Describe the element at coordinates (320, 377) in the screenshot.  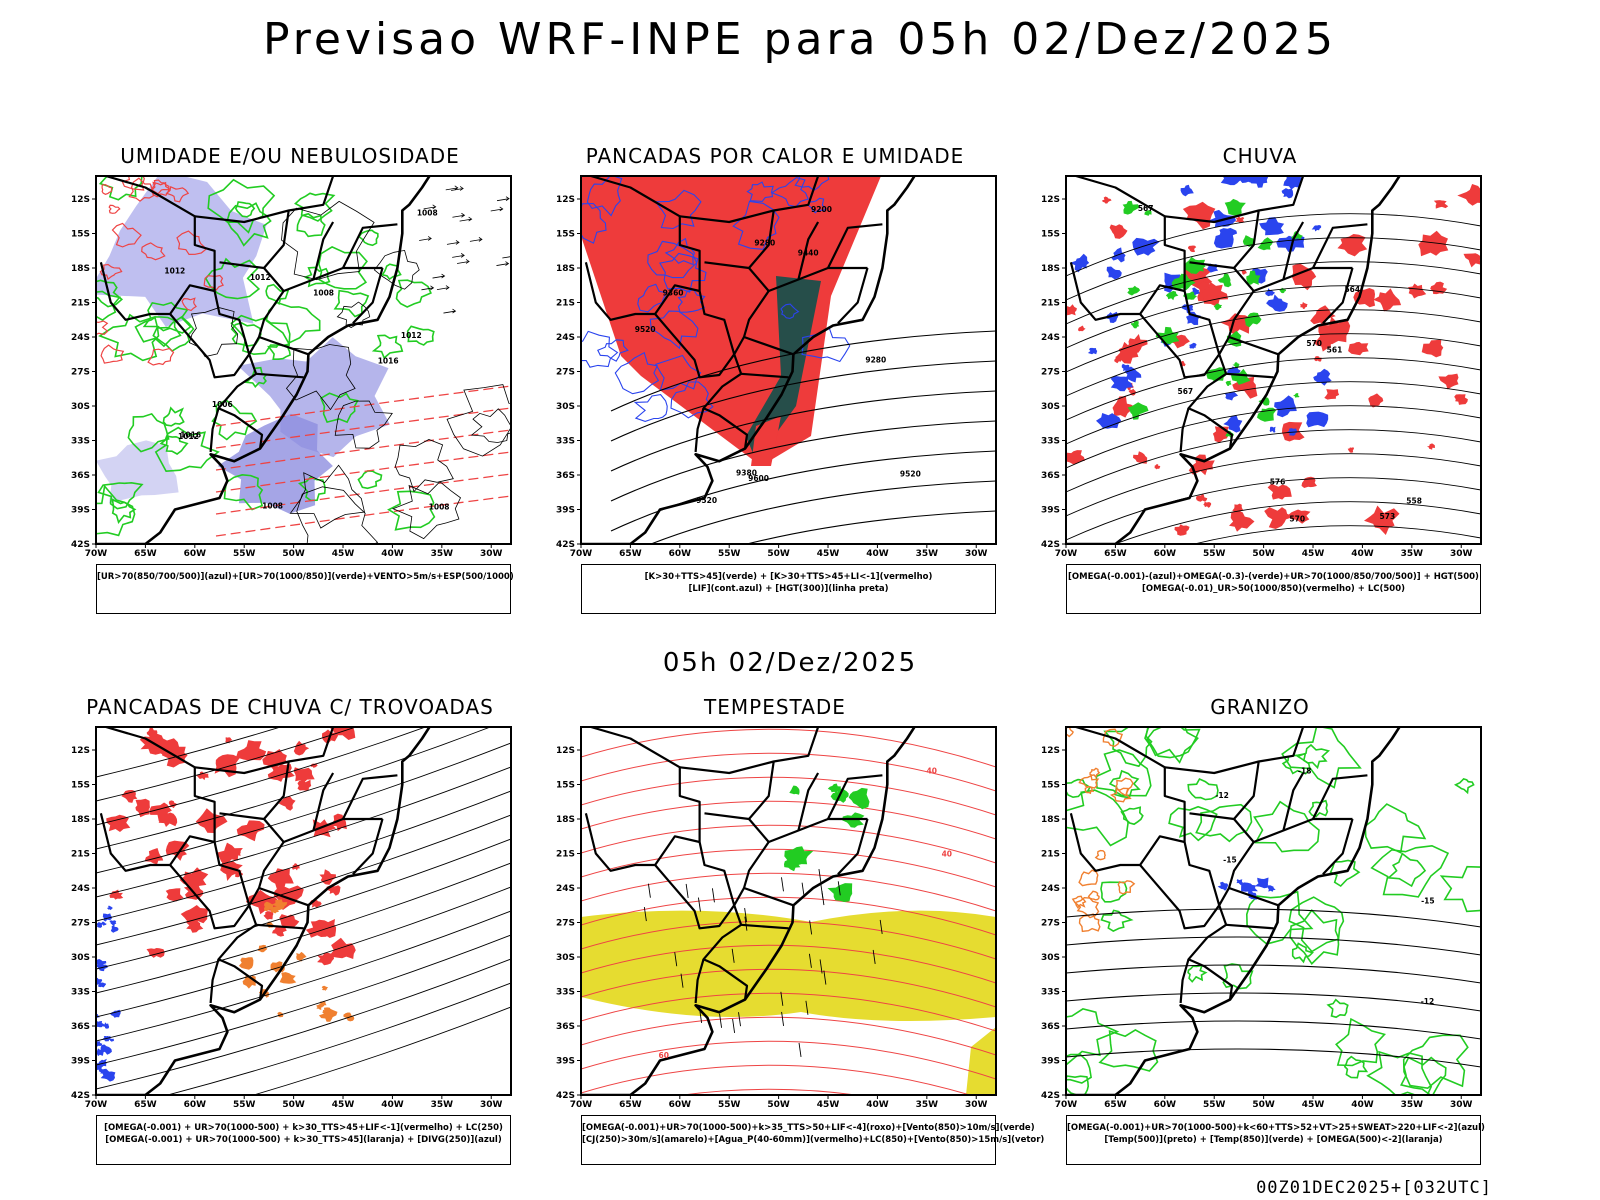
I see `pressure-contour` at that location.